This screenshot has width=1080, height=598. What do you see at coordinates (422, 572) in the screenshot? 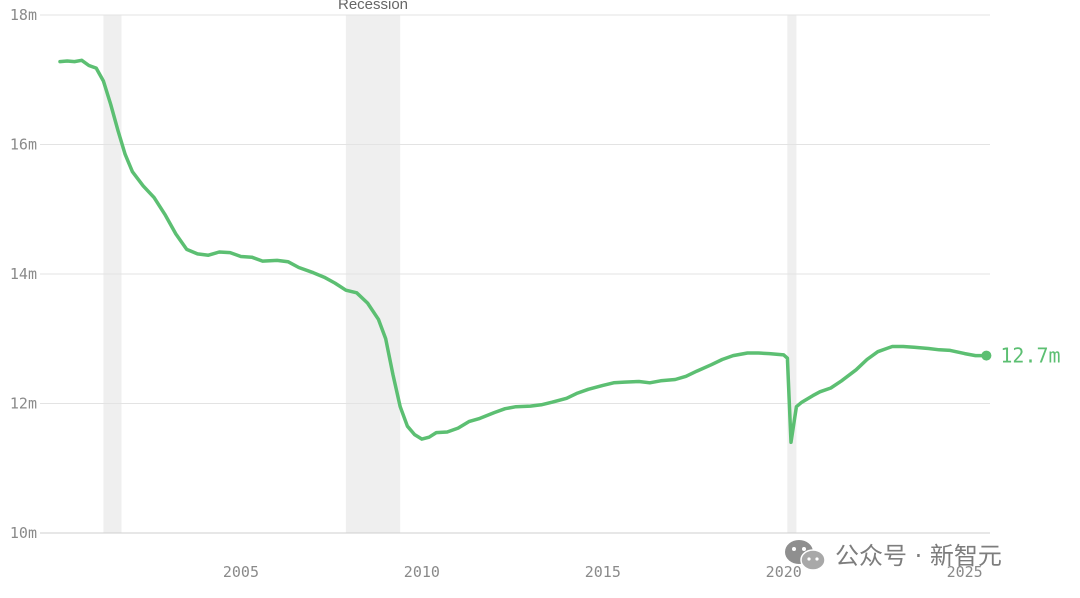
I see `x-tick-label: 2010` at bounding box center [422, 572].